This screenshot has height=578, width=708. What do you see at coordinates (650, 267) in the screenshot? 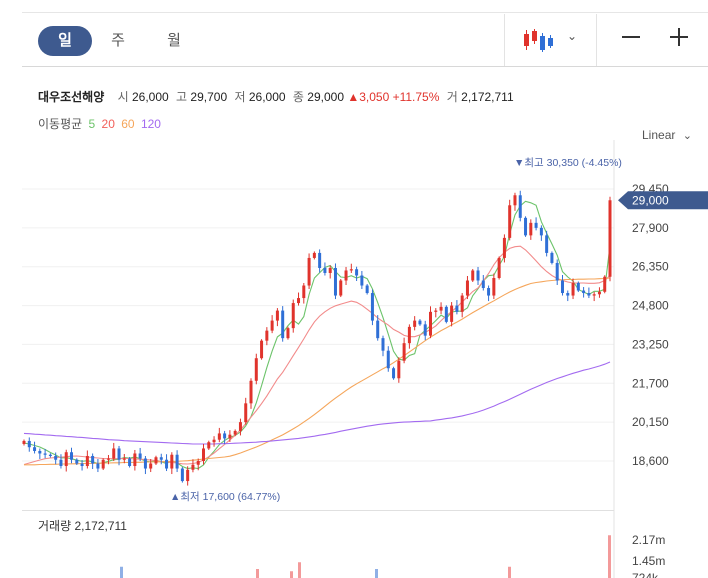
I see `y-tick-label: 26,350` at bounding box center [650, 267].